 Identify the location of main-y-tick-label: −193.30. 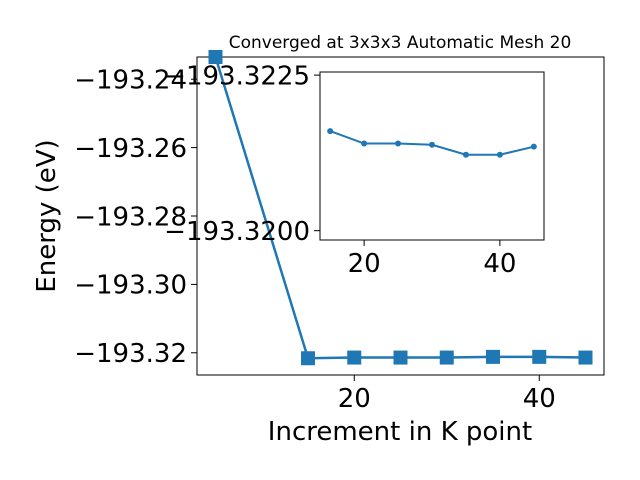
(130, 286).